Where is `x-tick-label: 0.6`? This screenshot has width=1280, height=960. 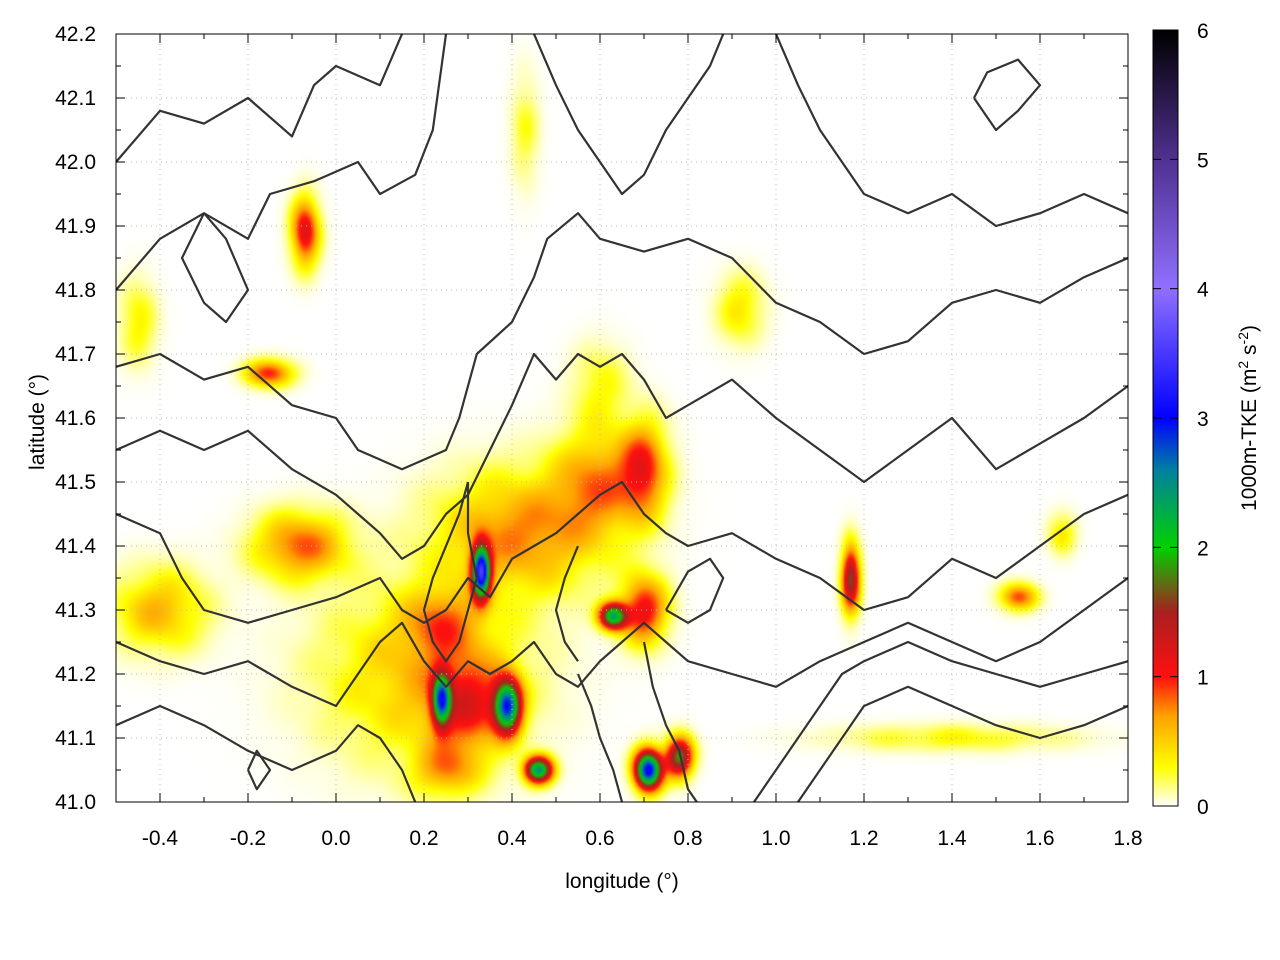 x-tick-label: 0.6 is located at coordinates (599, 838).